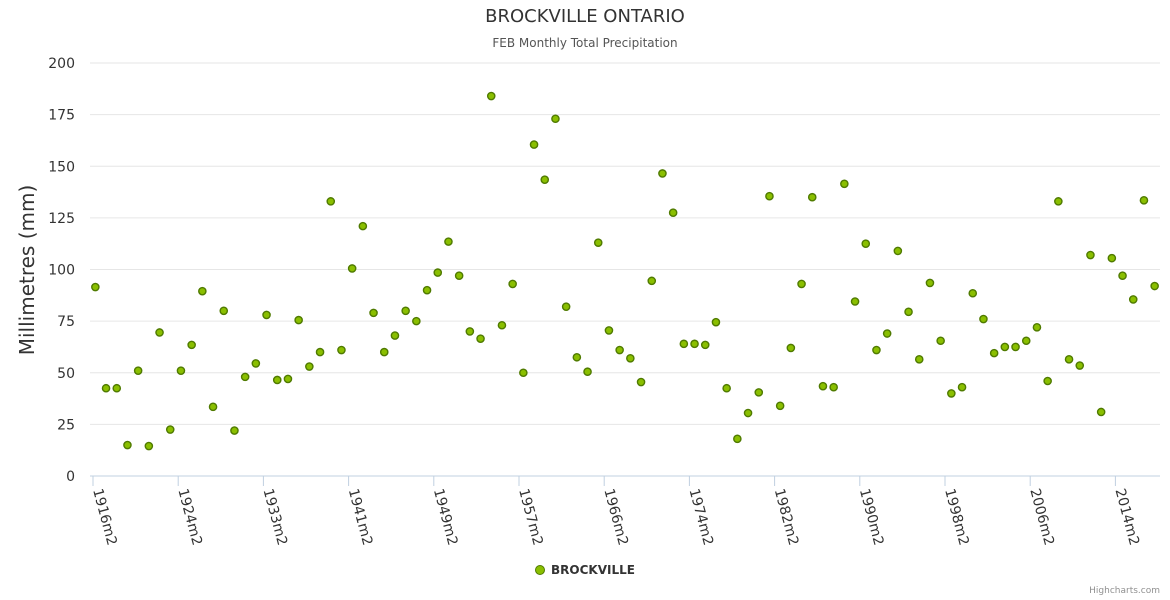 Image resolution: width=1170 pixels, height=600 pixels. What do you see at coordinates (593, 570) in the screenshot?
I see `legend-label: BROCKVILLE` at bounding box center [593, 570].